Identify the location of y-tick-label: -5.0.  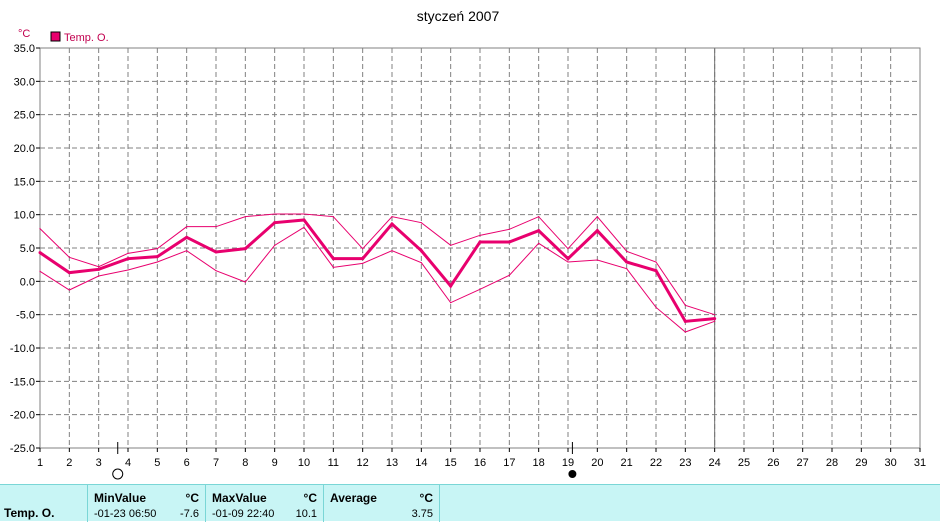
(25, 316).